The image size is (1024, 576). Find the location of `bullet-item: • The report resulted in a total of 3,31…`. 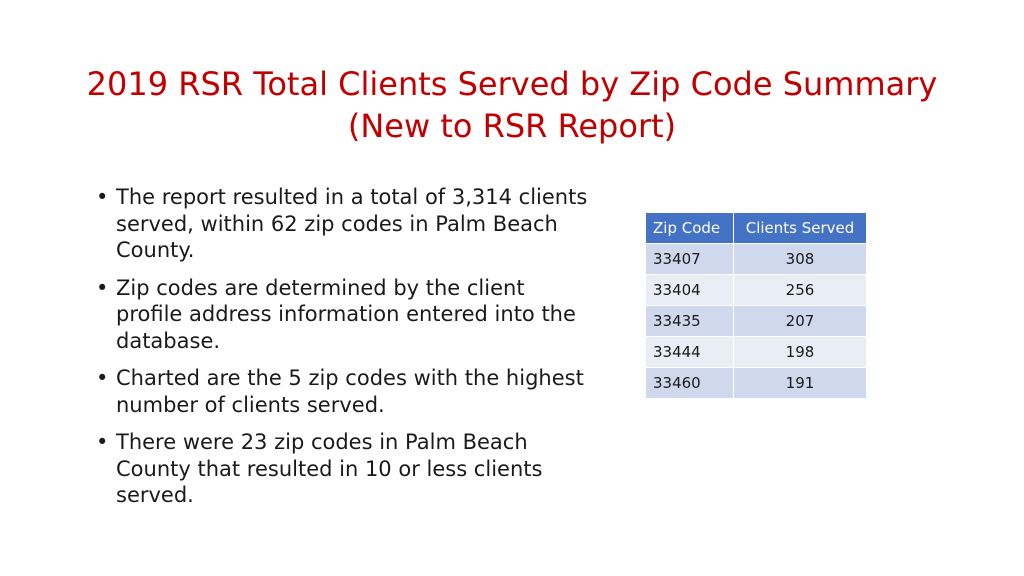

bullet-item: • The report resulted in a total of 3,31… is located at coordinates (346, 224).